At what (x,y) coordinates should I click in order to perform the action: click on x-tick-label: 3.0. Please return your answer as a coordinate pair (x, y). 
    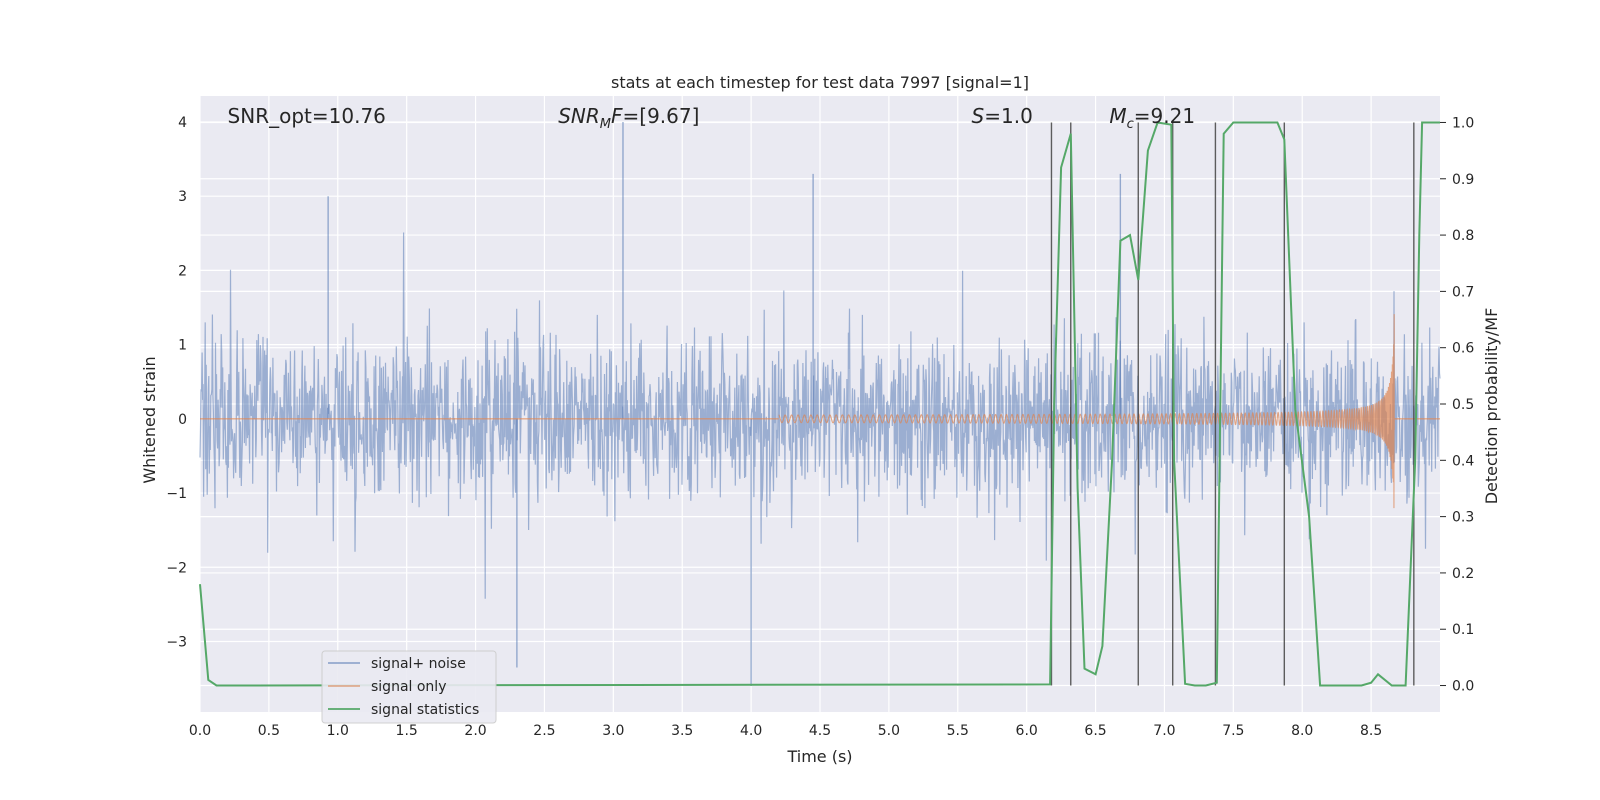
    Looking at the image, I should click on (613, 731).